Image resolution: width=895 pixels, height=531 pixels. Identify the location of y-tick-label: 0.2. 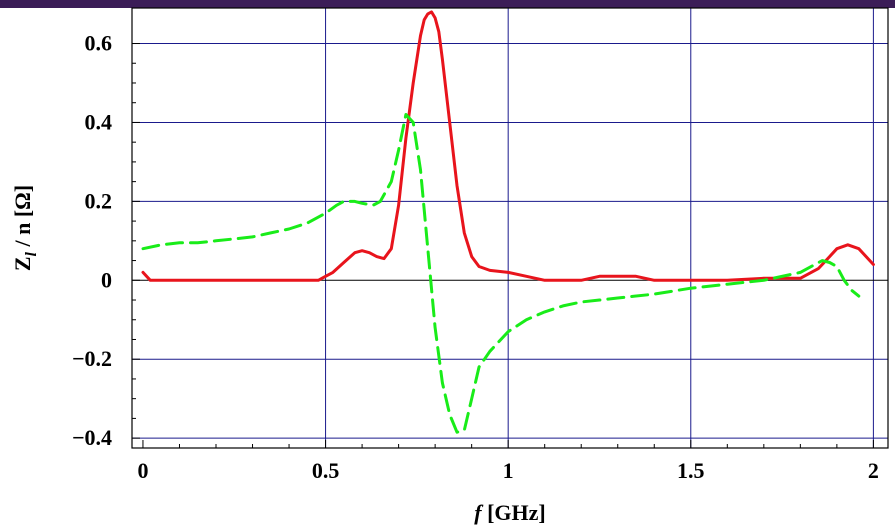
(99, 200).